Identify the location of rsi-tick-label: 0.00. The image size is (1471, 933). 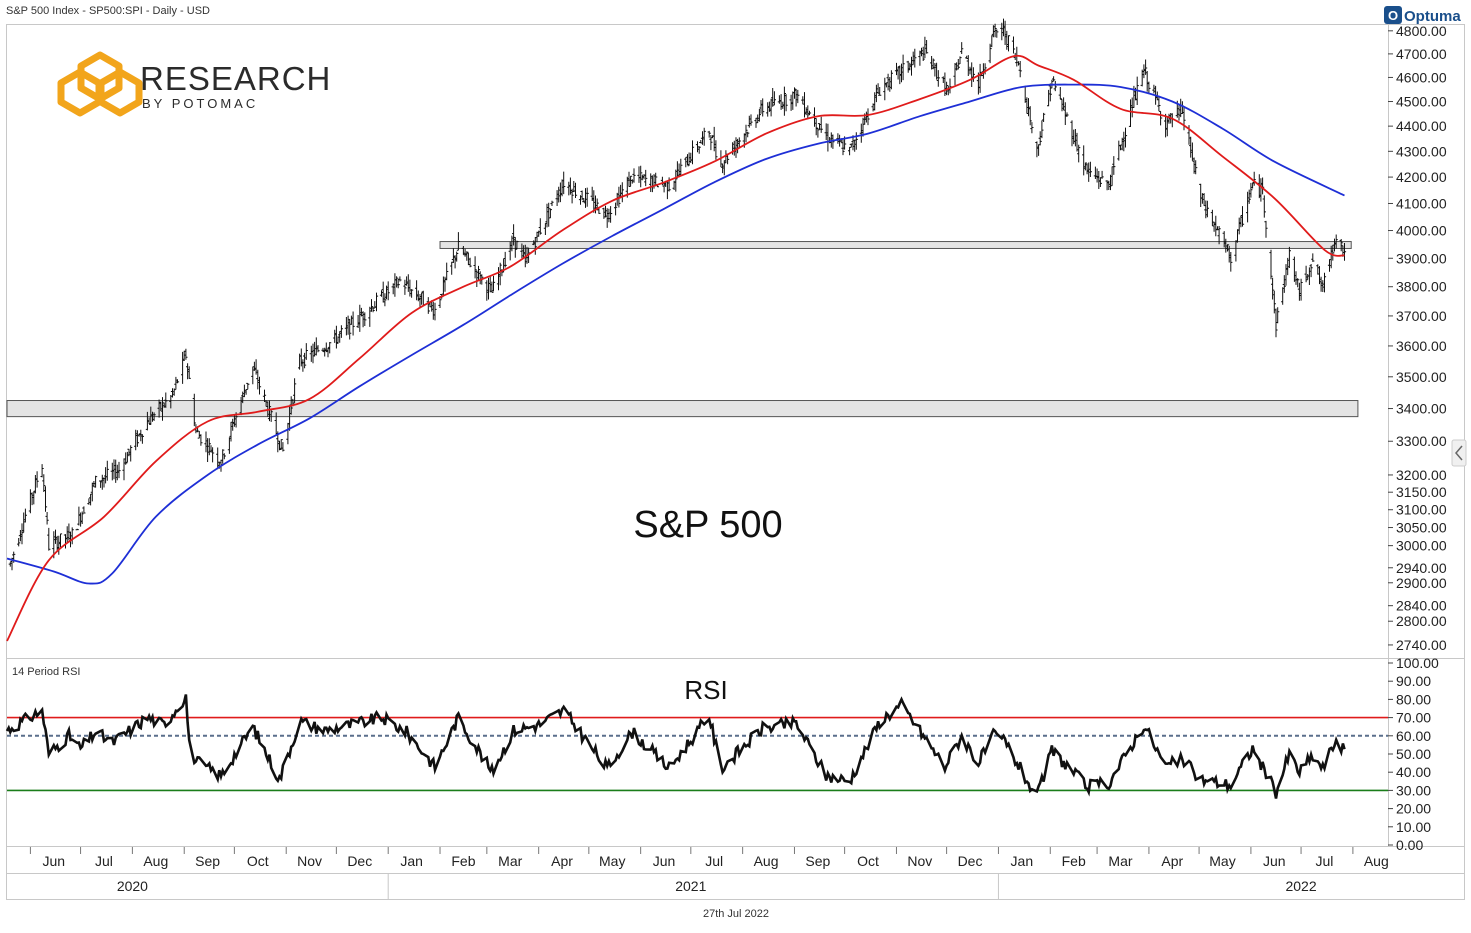
(1409, 845).